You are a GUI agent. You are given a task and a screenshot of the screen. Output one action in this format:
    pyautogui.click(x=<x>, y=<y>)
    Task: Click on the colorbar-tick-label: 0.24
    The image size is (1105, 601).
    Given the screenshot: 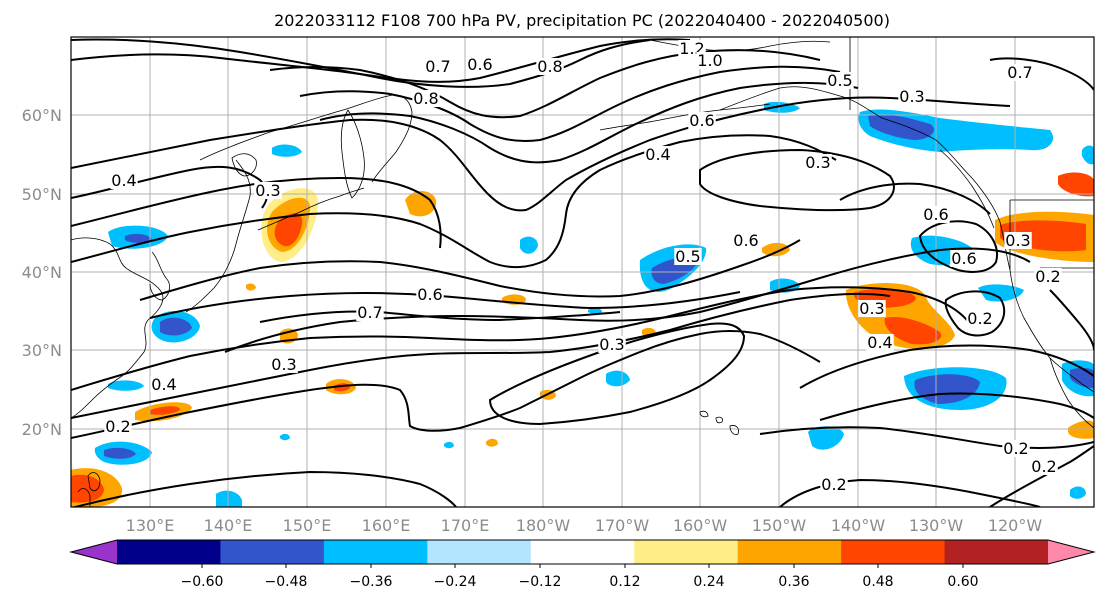 What is the action you would take?
    pyautogui.click(x=708, y=582)
    